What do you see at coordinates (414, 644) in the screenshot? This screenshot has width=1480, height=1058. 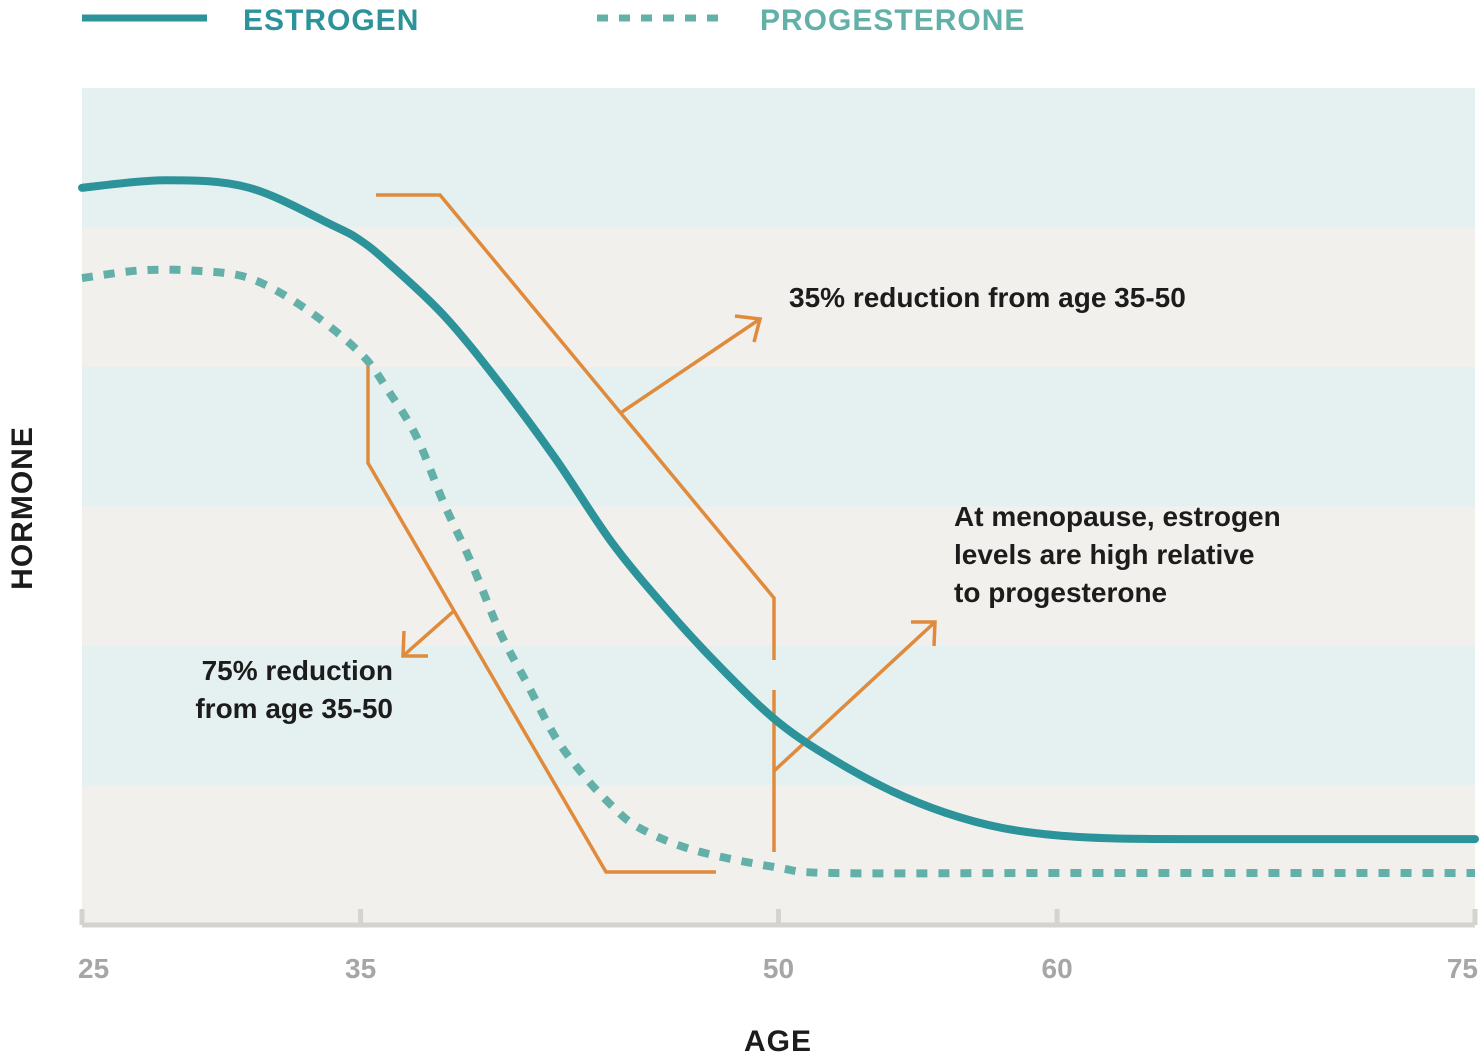 I see `arrow-75-head` at bounding box center [414, 644].